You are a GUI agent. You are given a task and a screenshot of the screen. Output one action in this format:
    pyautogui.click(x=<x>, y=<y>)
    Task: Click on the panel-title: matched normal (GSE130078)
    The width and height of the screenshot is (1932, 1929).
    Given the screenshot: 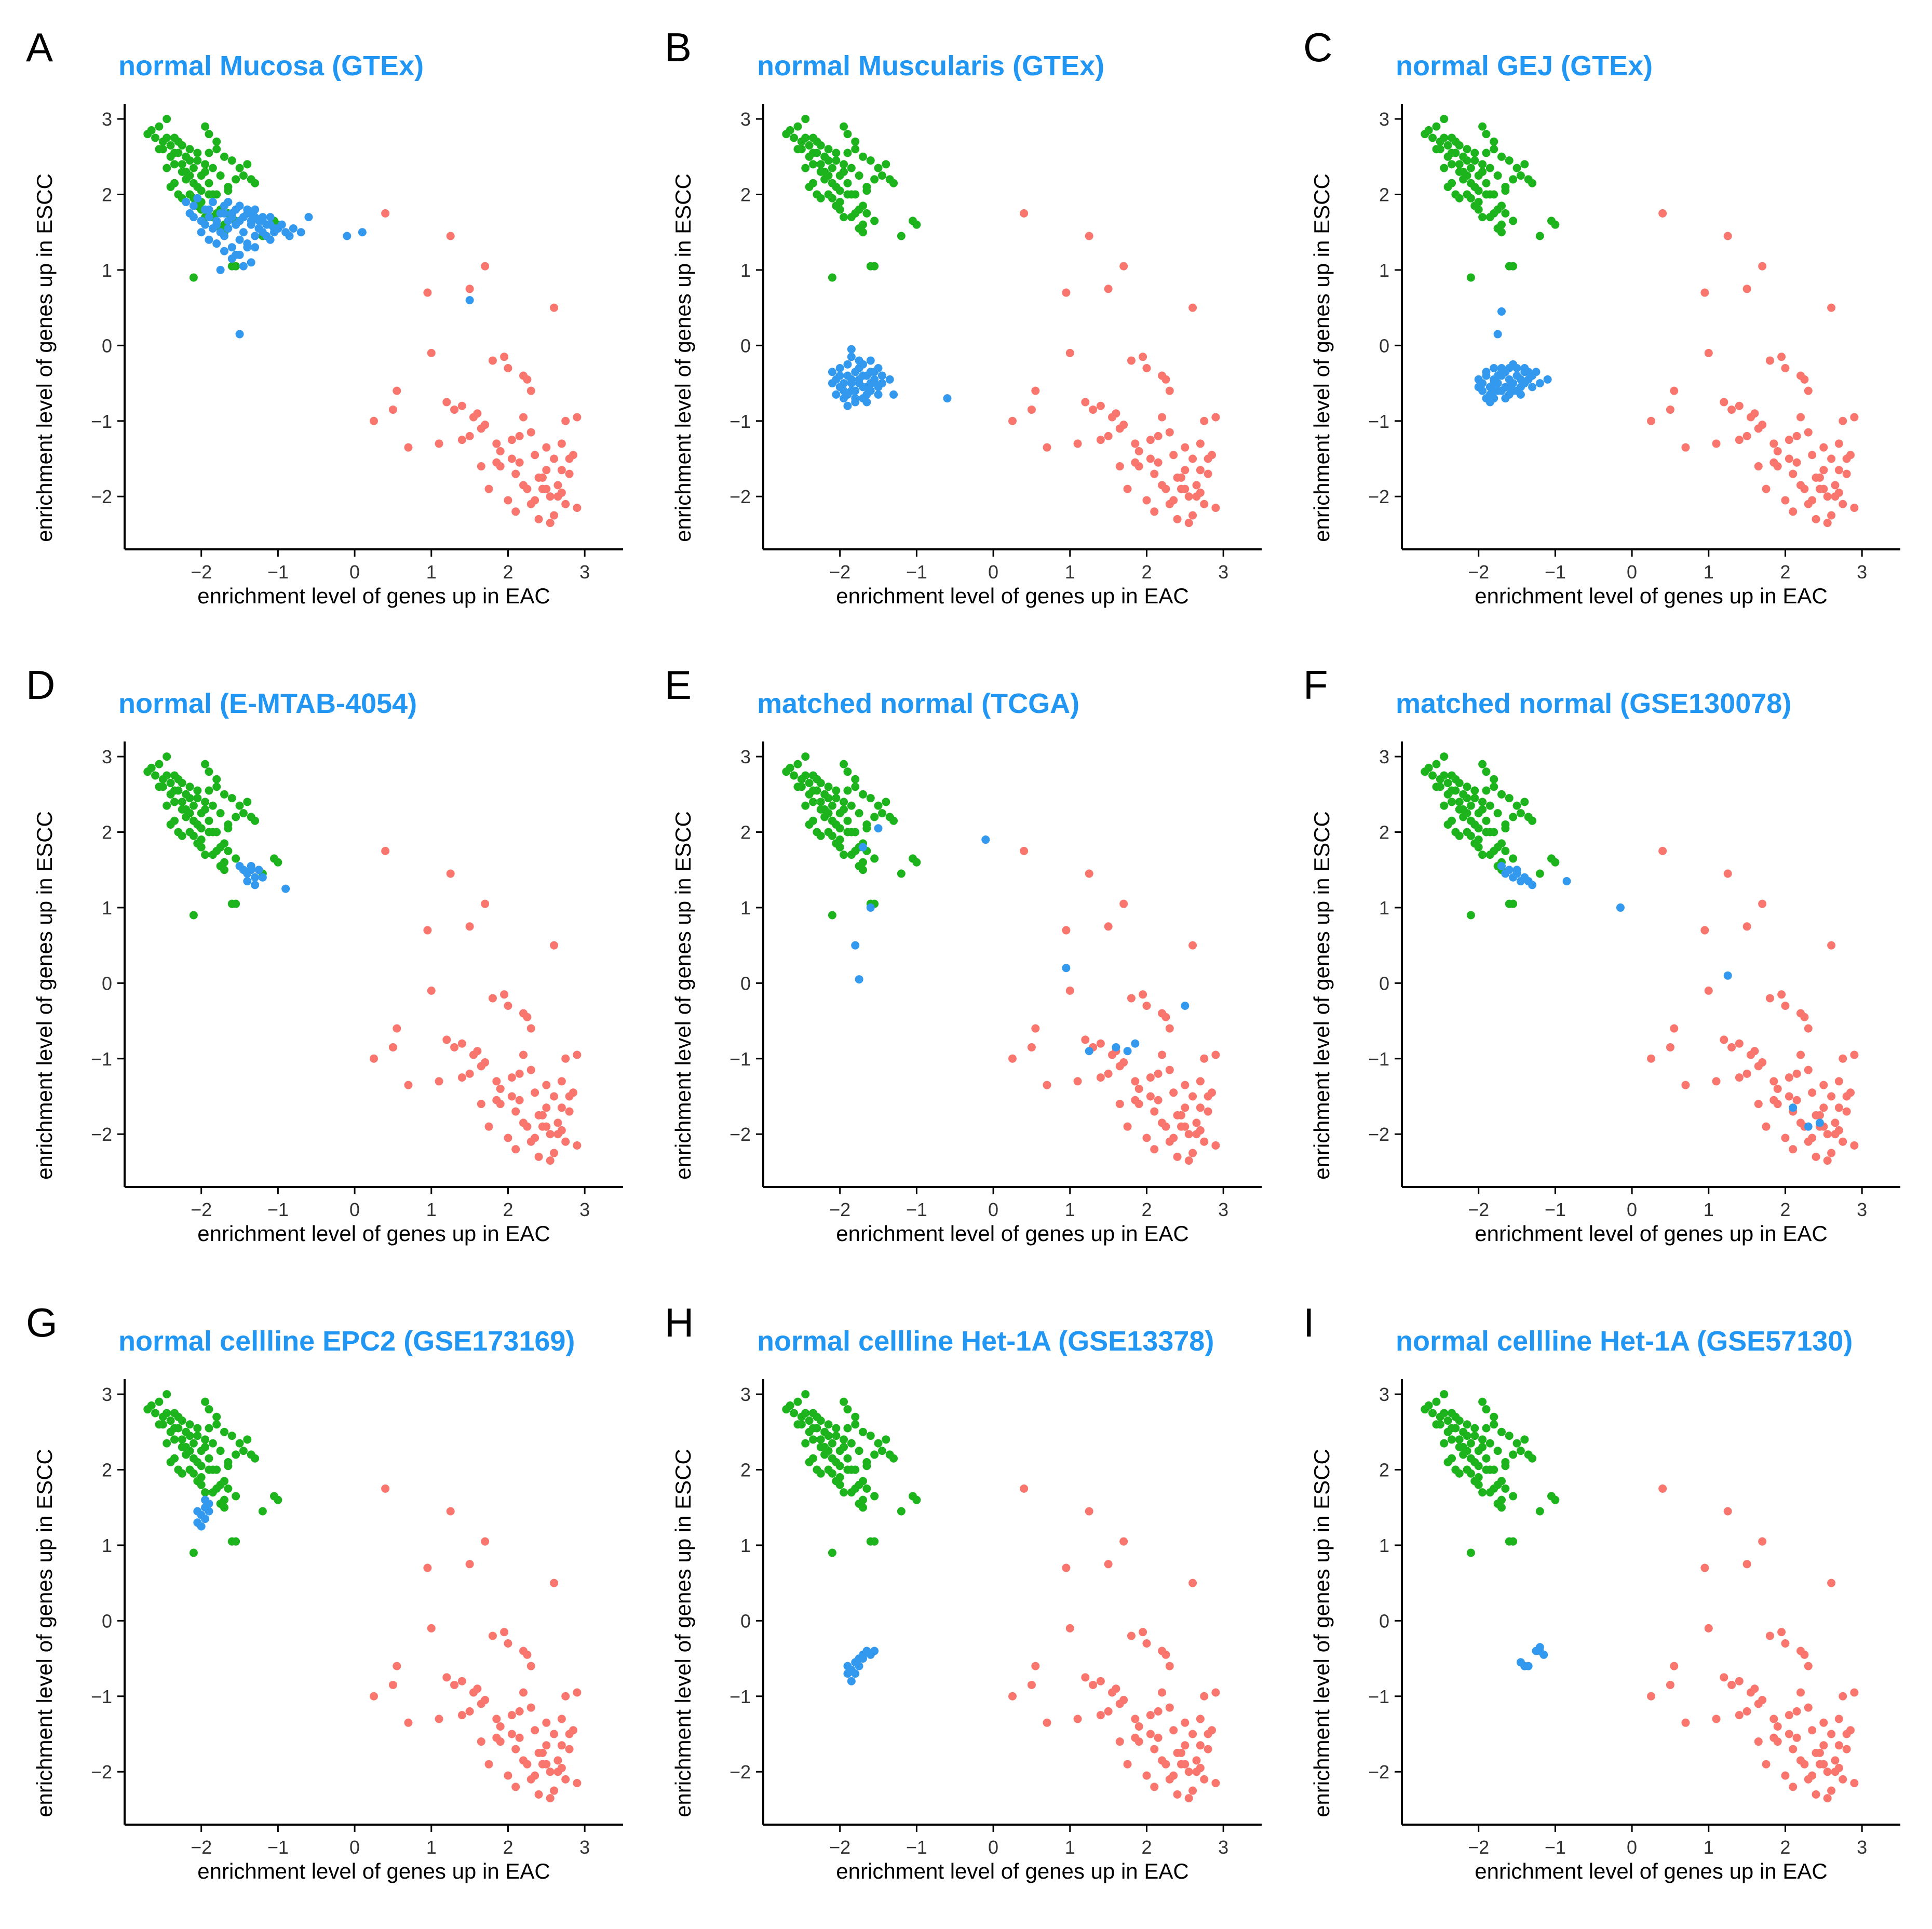 What is the action you would take?
    pyautogui.click(x=1593, y=703)
    